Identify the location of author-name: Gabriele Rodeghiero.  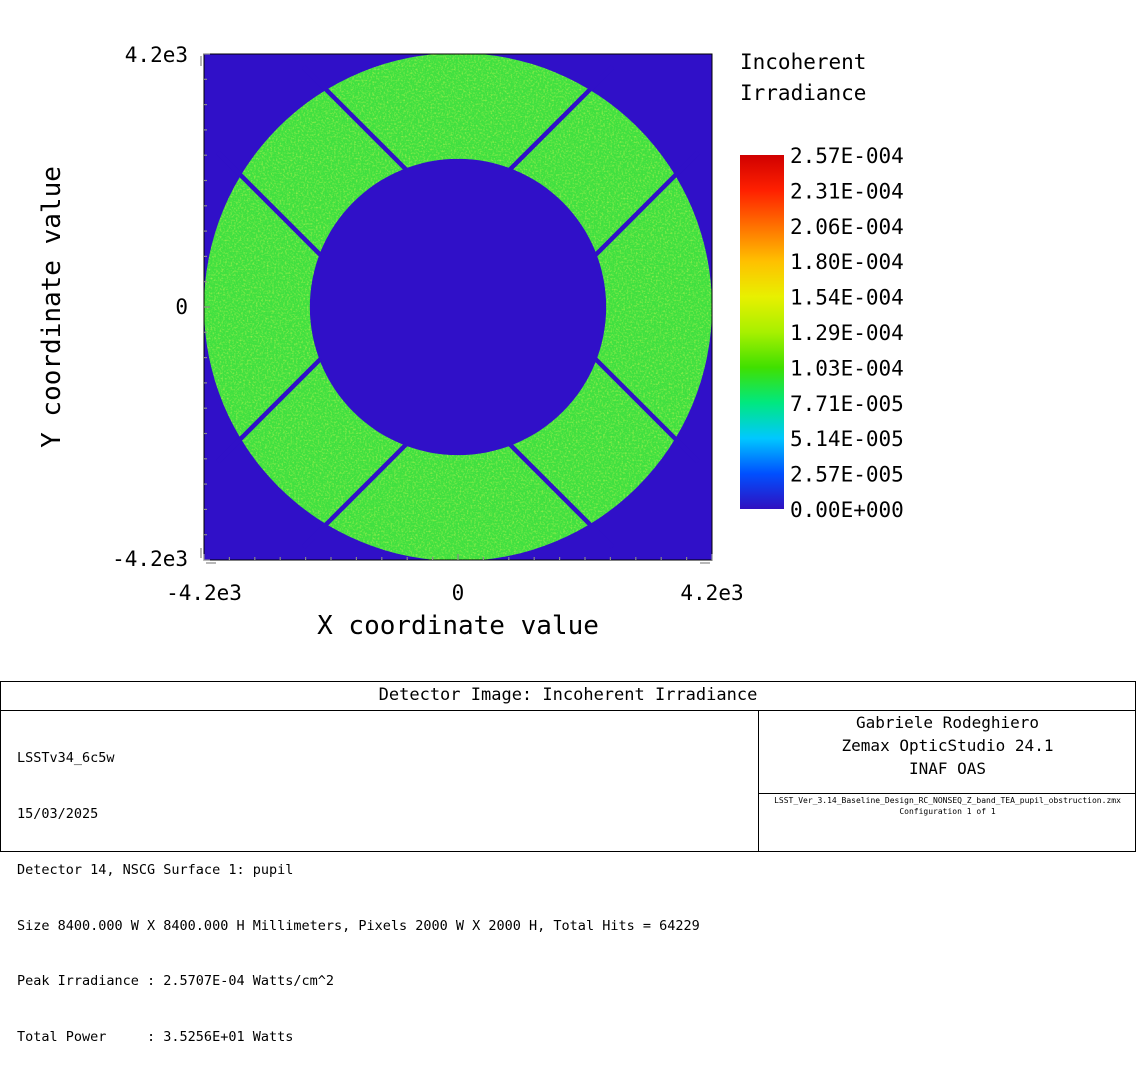
(947, 722).